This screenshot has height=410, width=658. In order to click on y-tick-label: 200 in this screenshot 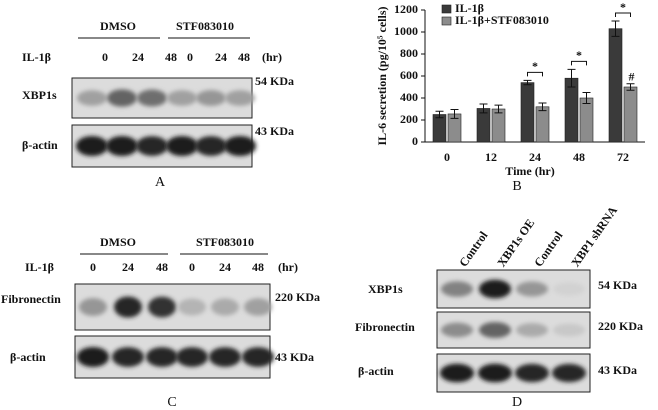, I will do `click(409, 119)`.